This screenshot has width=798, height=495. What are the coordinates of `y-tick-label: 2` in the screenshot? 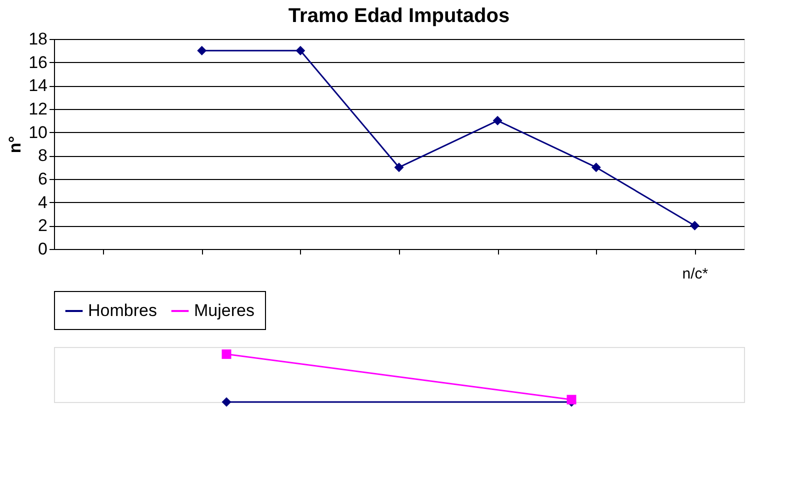 It's located at (43, 226).